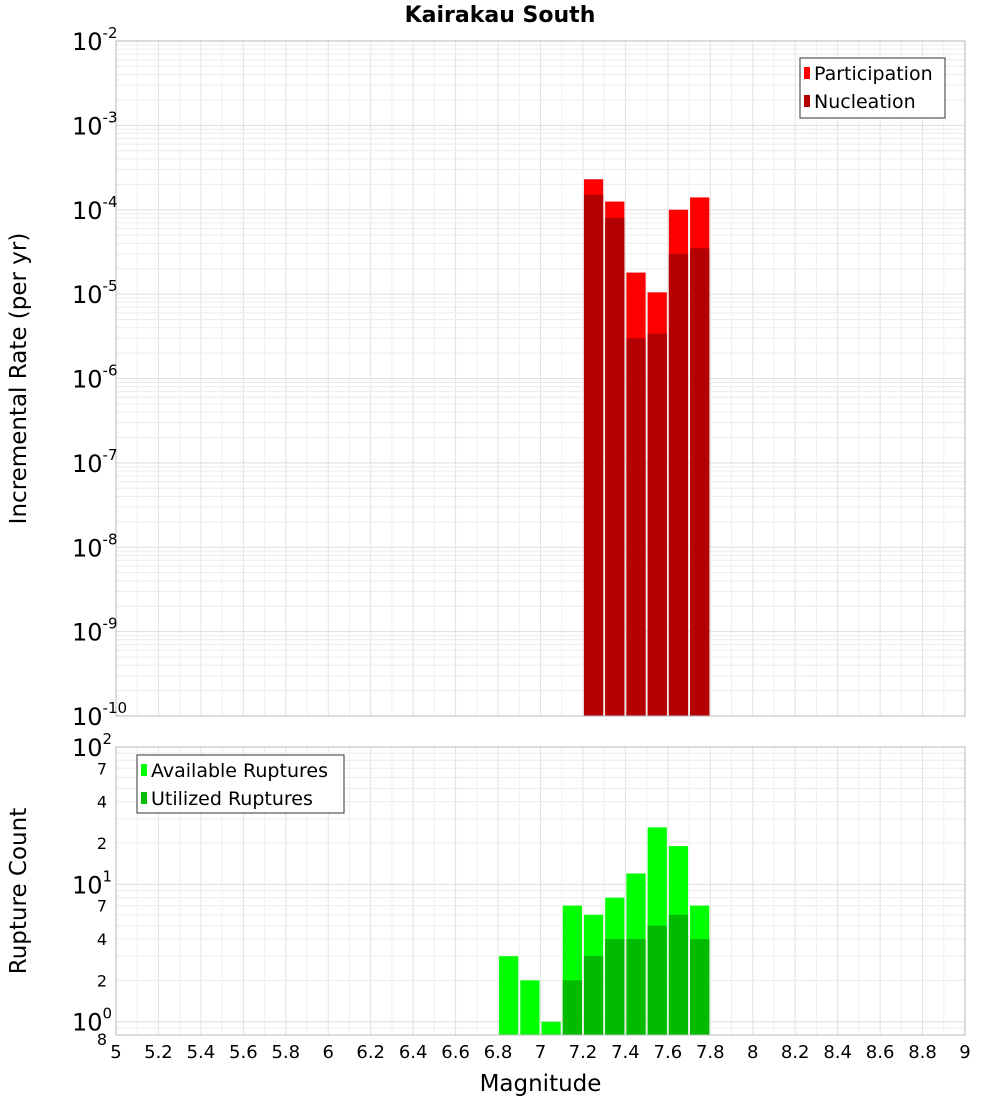 This screenshot has height=1104, width=1000. What do you see at coordinates (95, 40) in the screenshot?
I see `top-y-tick-label: 10⁻²` at bounding box center [95, 40].